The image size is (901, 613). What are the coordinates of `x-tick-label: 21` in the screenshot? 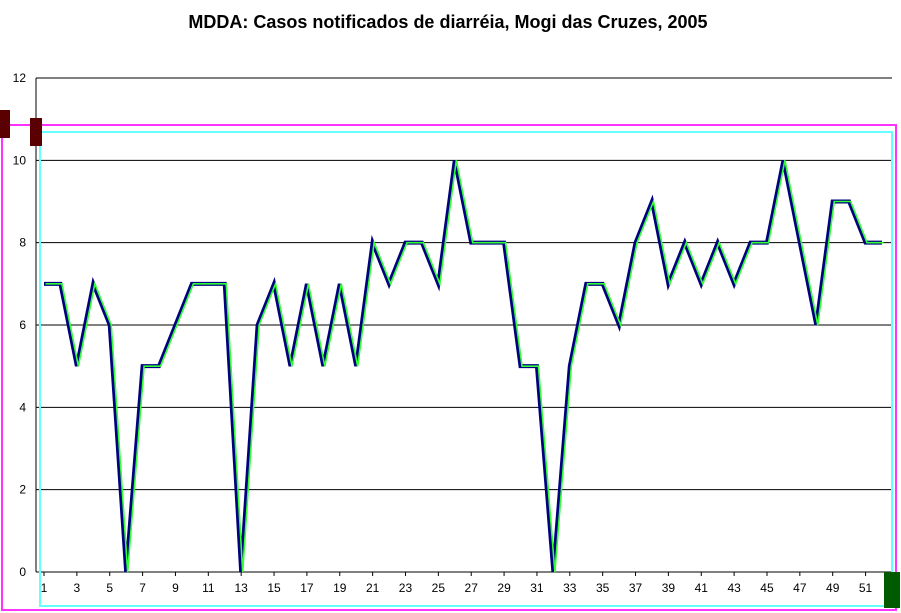 It's located at (373, 588).